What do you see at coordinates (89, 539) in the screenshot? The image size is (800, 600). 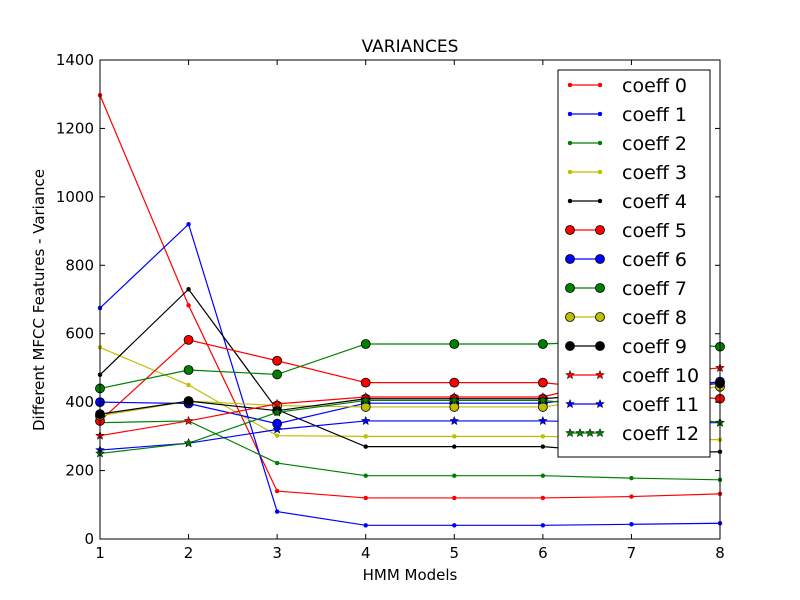 I see `y-tick-label: 0` at bounding box center [89, 539].